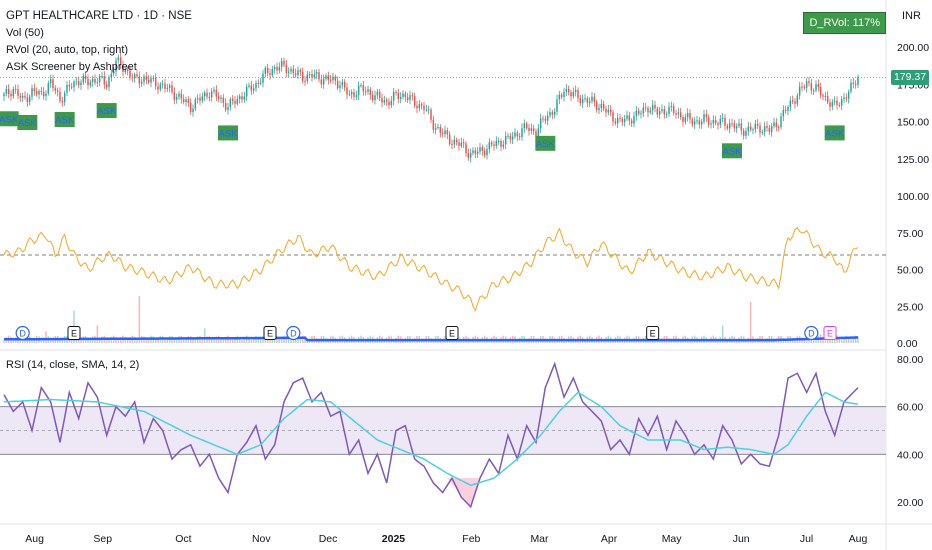 This screenshot has height=550, width=932. Describe the element at coordinates (328, 539) in the screenshot. I see `time-axis-tick: Dec` at that location.